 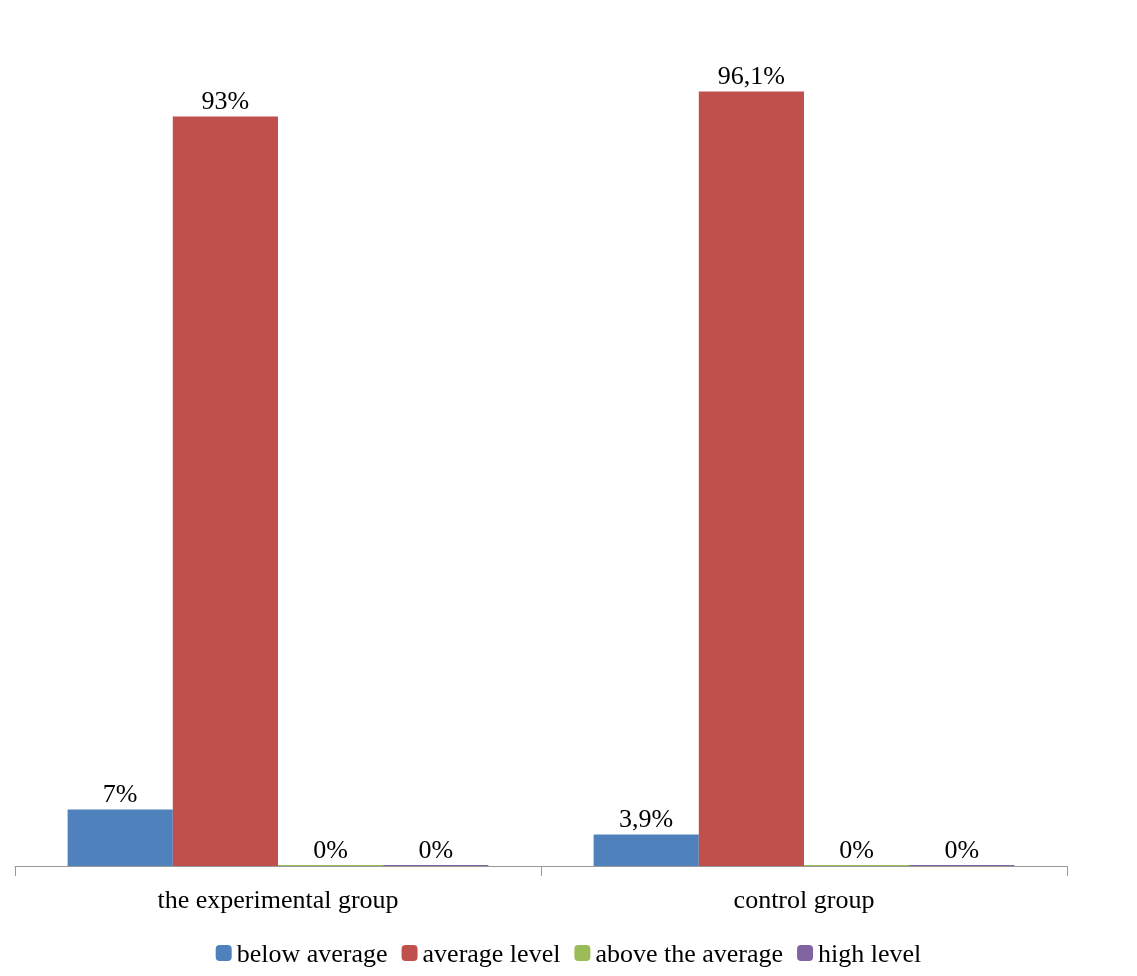 I want to click on x-tick-label: the experimental group, so click(x=278, y=899).